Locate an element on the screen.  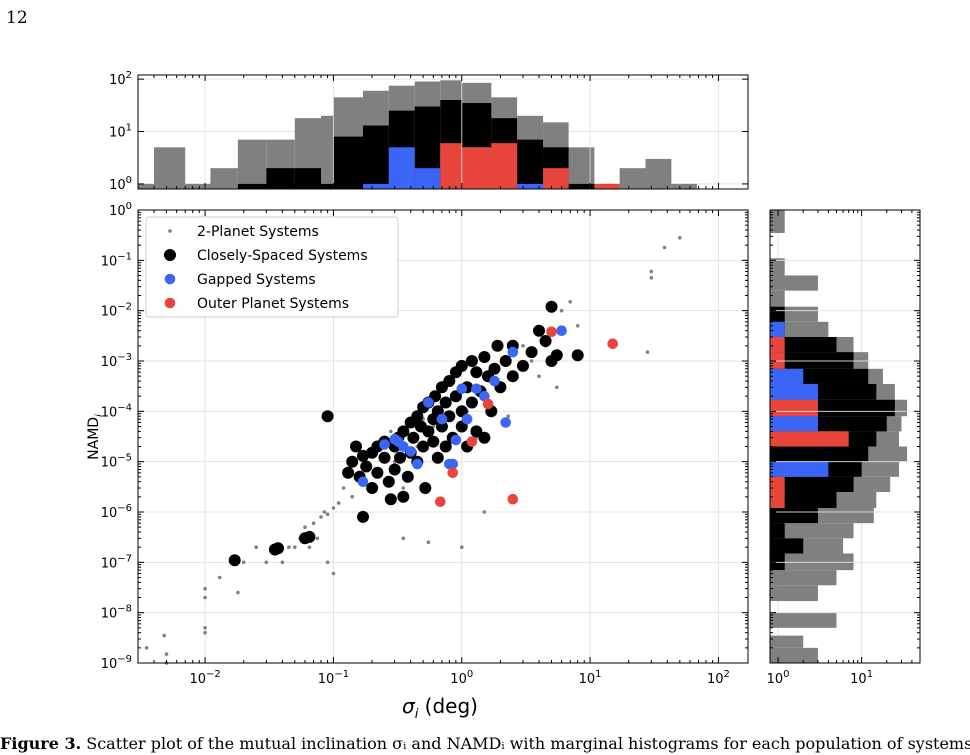
bars-black is located at coordinates (832, 438).